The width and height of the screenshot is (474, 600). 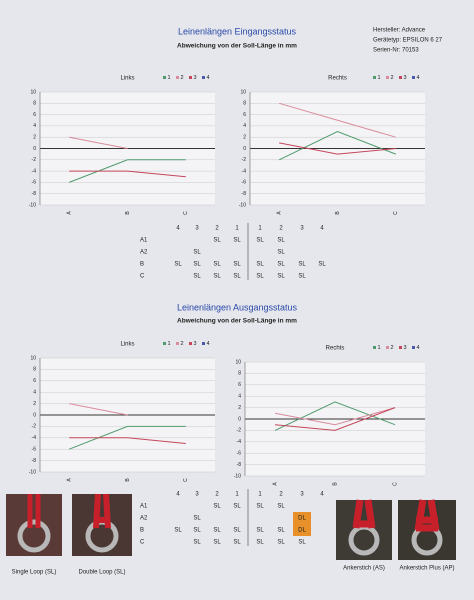 What do you see at coordinates (396, 51) in the screenshot?
I see `serial: Serien-Nr: 70153` at bounding box center [396, 51].